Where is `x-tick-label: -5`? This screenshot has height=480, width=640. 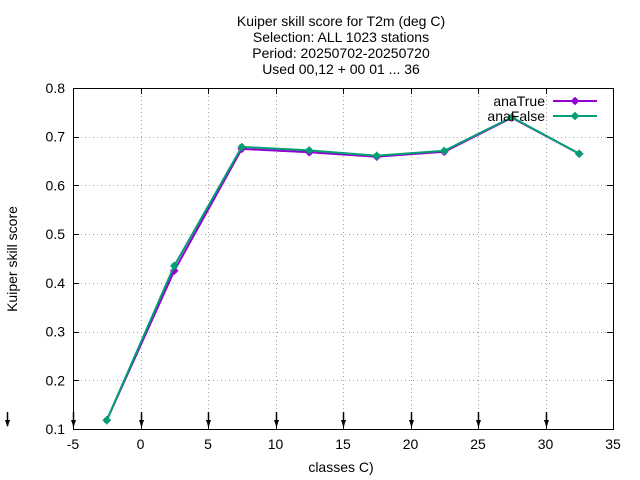 x-tick-label: -5 is located at coordinates (73, 444).